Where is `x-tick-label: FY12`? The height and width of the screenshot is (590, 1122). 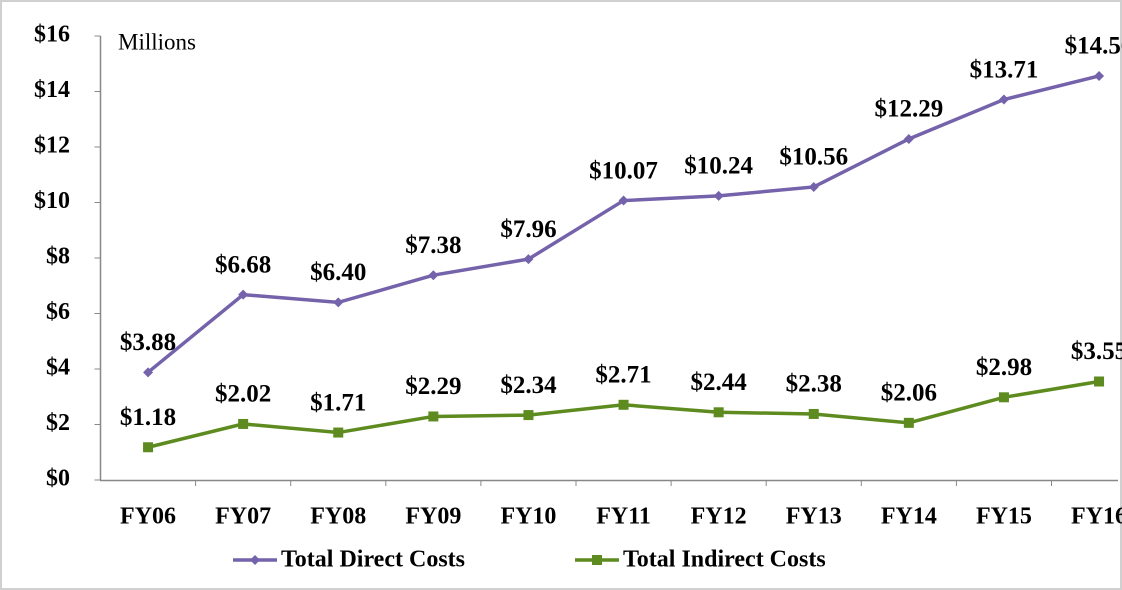
x-tick-label: FY12 is located at coordinates (719, 517).